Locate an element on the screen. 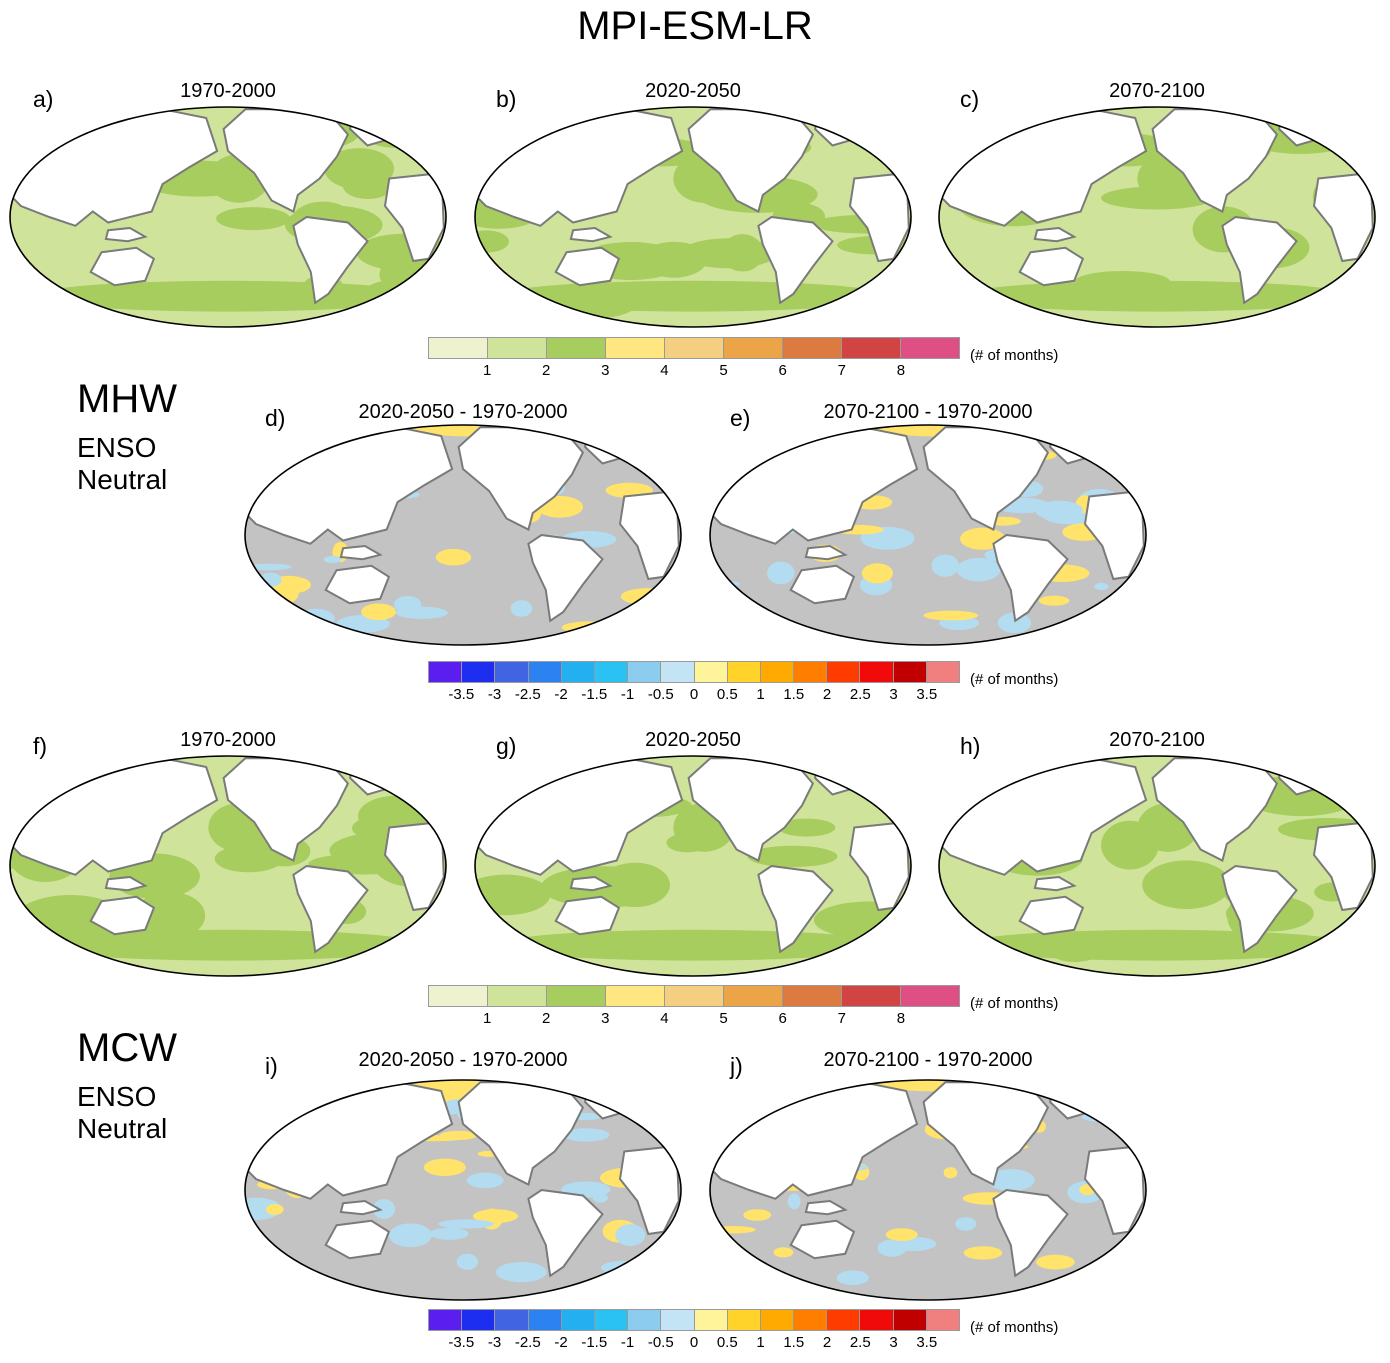  continent-eurasia is located at coordinates (349, 1140).